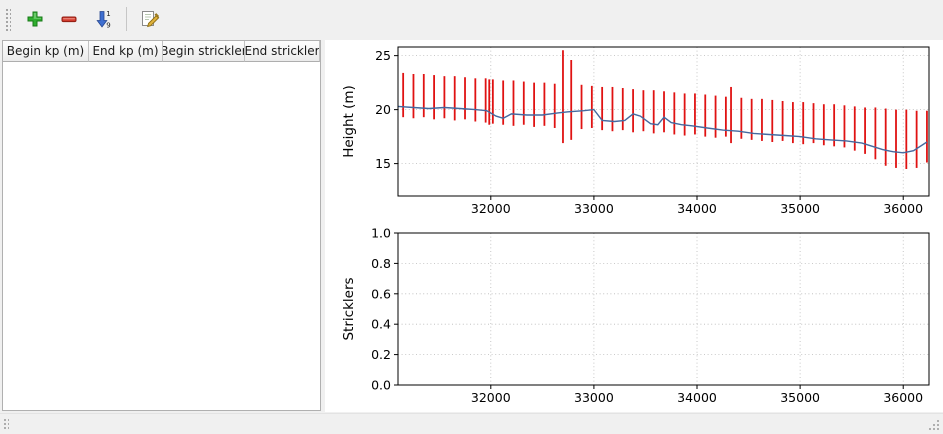 The image size is (943, 434). What do you see at coordinates (381, 324) in the screenshot?
I see `svg-text: 0.4` at bounding box center [381, 324].